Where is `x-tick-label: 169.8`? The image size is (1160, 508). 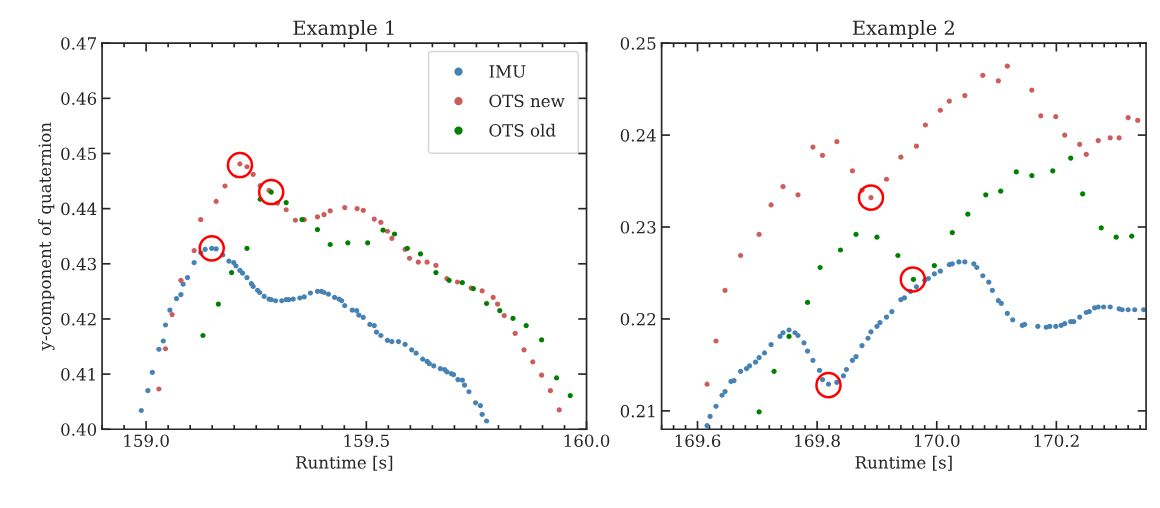 x-tick-label: 169.8 is located at coordinates (817, 441).